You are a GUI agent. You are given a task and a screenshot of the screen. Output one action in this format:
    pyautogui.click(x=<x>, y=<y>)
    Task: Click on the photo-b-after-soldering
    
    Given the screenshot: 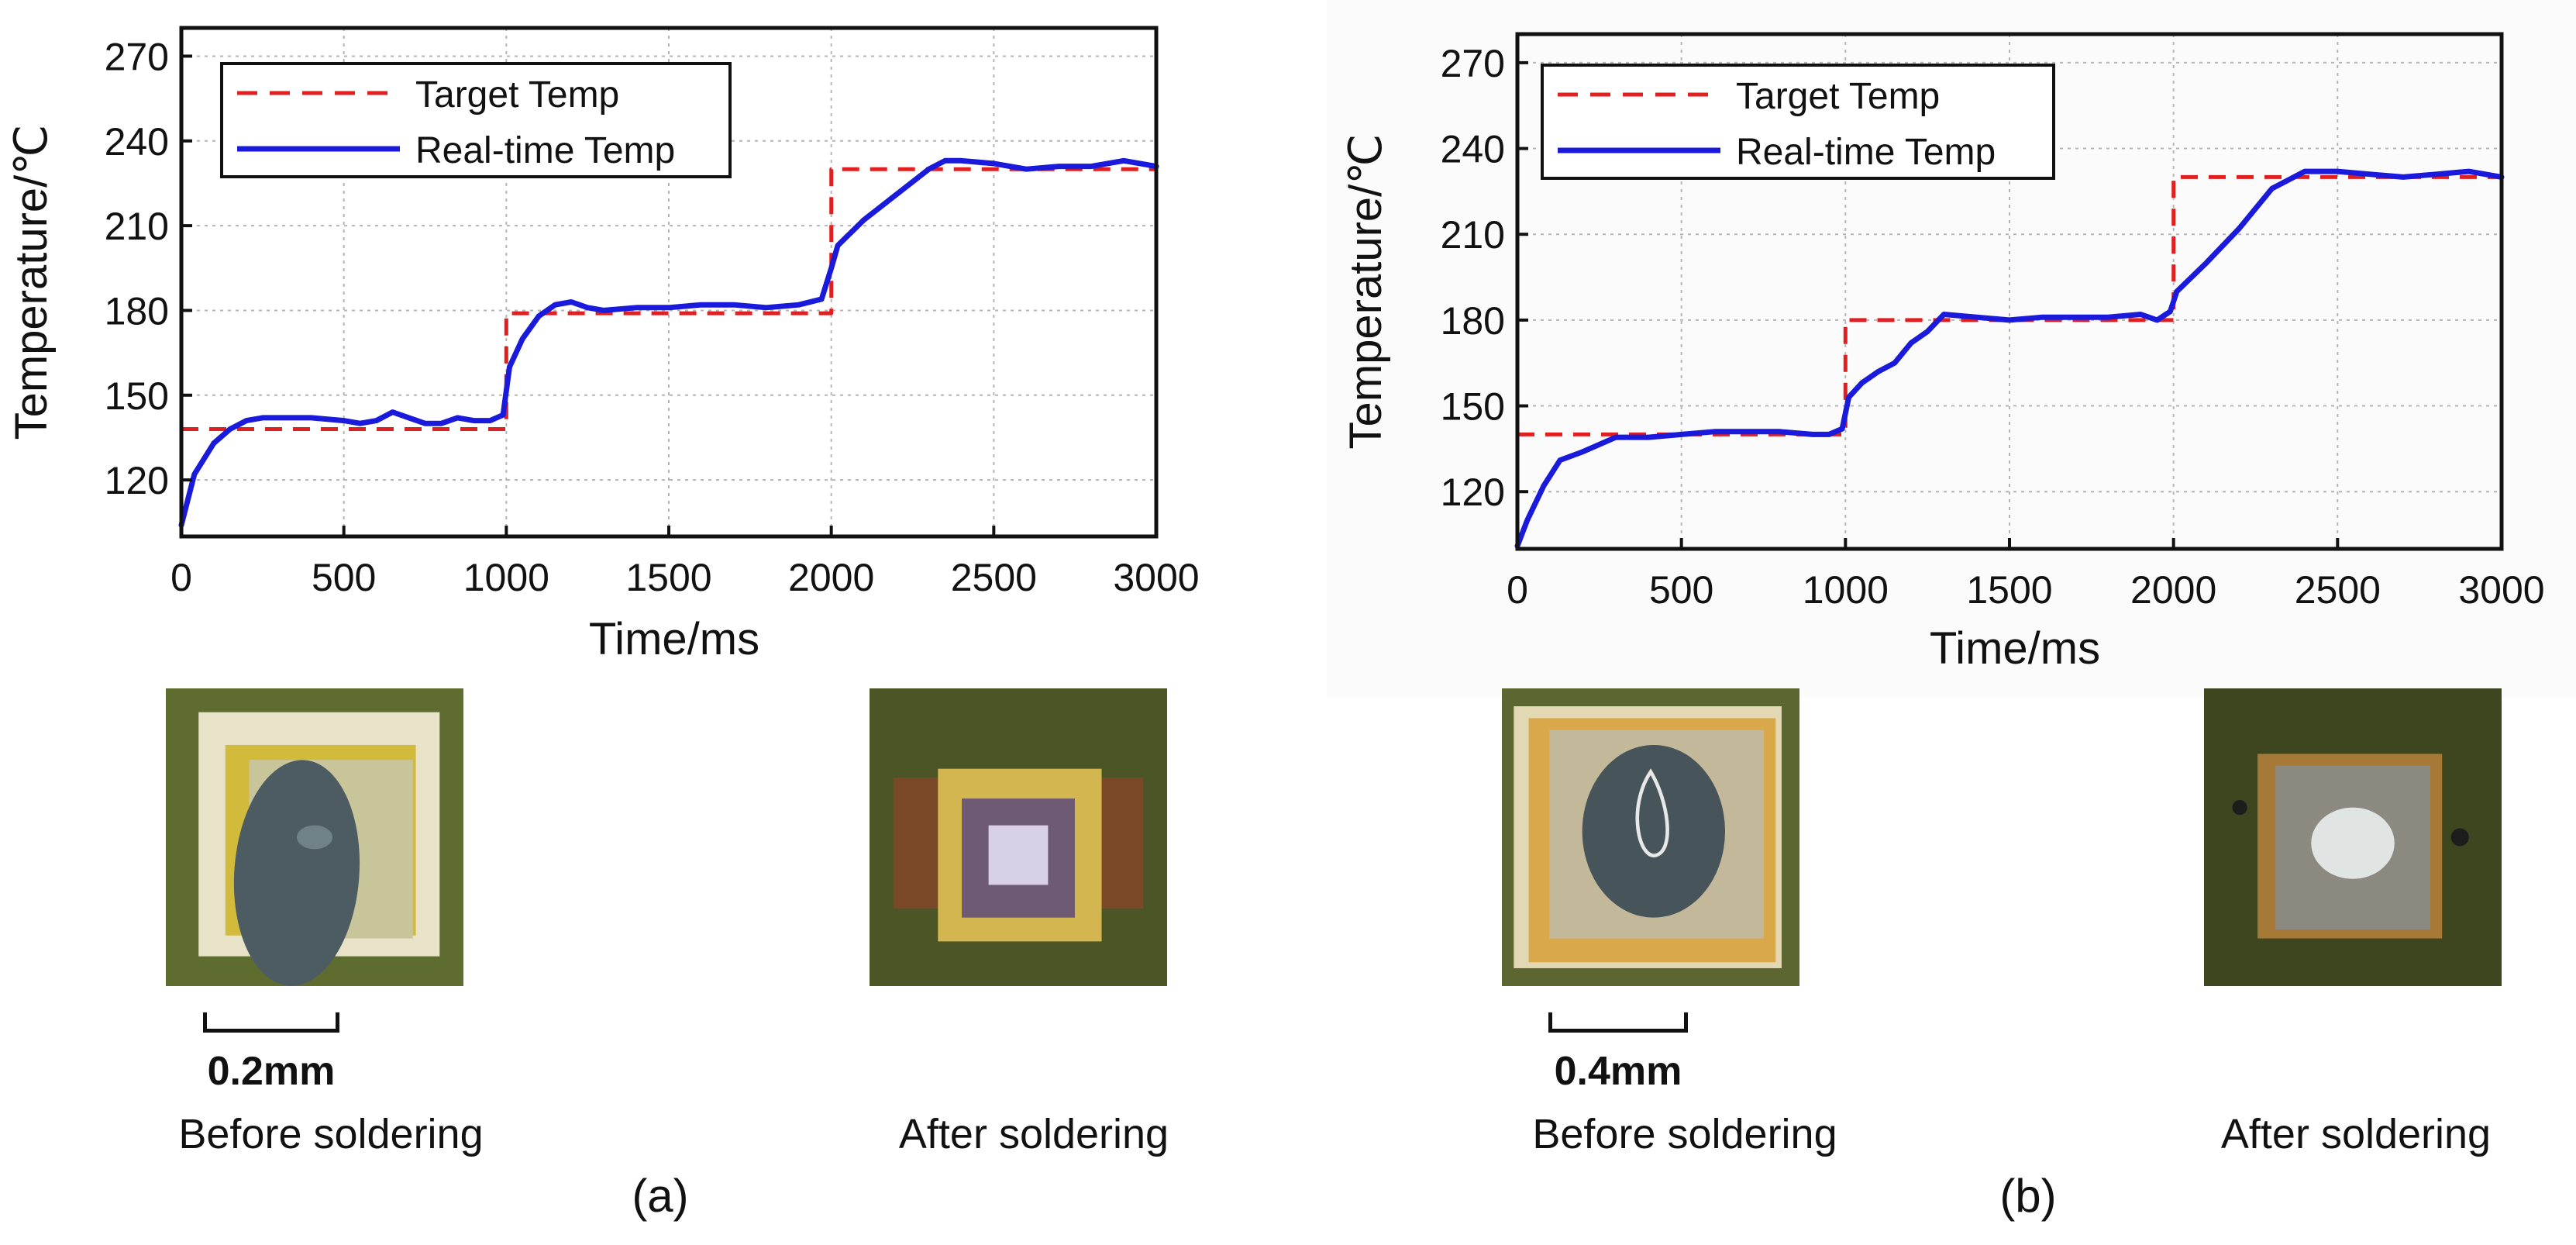 What is the action you would take?
    pyautogui.click(x=2353, y=837)
    